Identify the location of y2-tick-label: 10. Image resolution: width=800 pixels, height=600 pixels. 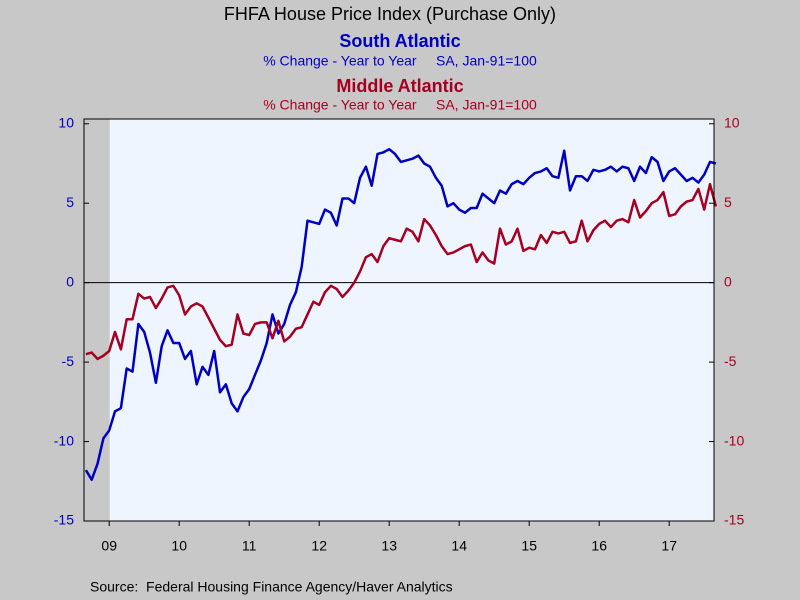
(732, 122).